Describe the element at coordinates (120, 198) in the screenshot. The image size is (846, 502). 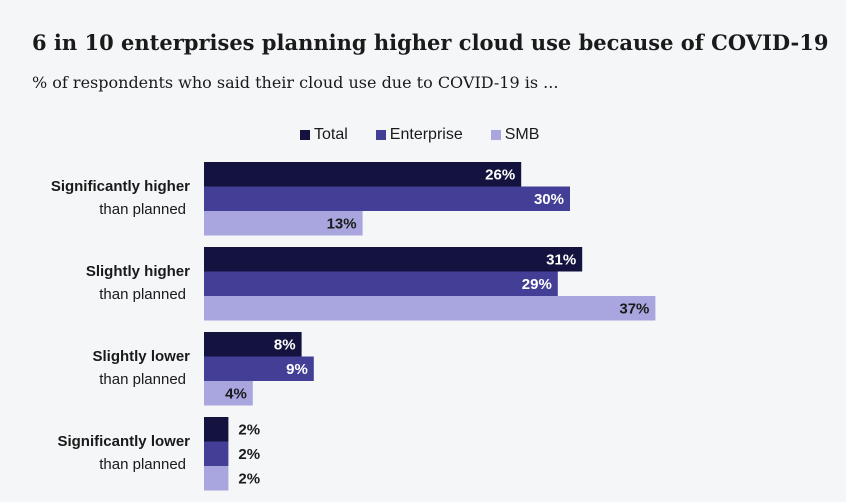
I see `category-label-0: Significantly higher than planned` at that location.